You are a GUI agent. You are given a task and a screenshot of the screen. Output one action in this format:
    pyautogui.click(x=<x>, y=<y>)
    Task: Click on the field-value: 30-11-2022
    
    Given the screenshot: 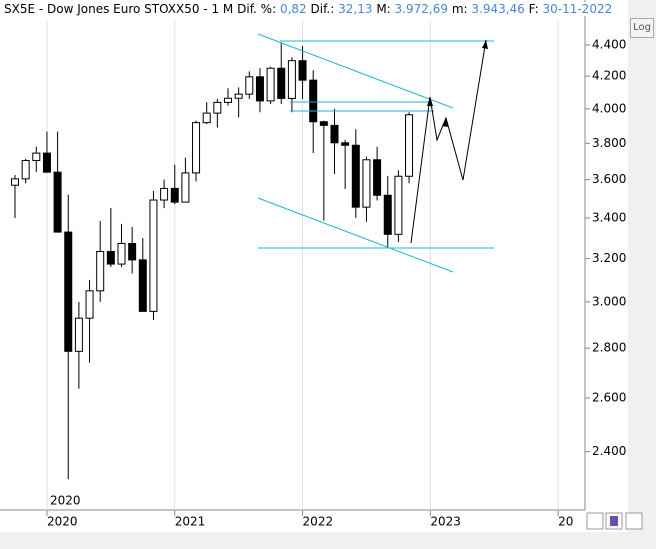 What is the action you would take?
    pyautogui.click(x=577, y=9)
    